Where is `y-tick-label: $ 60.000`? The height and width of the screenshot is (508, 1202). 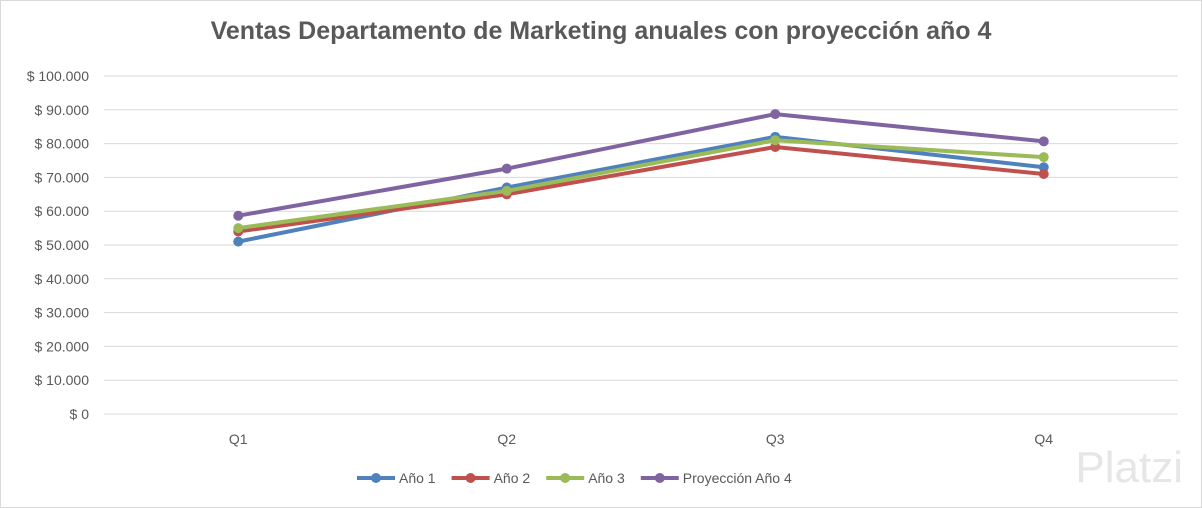
y-tick-label: $ 60.000 is located at coordinates (62, 211).